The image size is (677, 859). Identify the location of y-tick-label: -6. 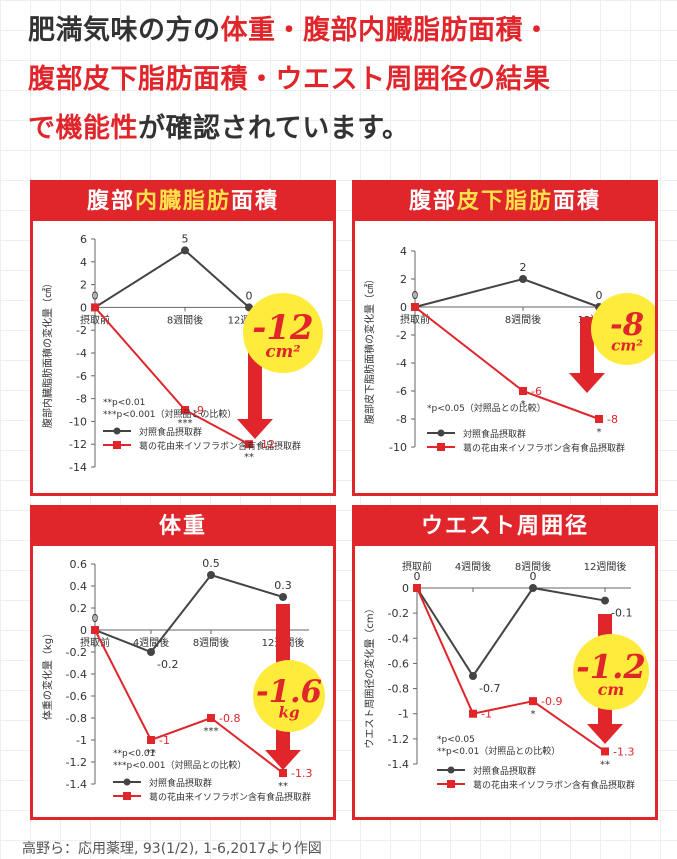
(81, 376).